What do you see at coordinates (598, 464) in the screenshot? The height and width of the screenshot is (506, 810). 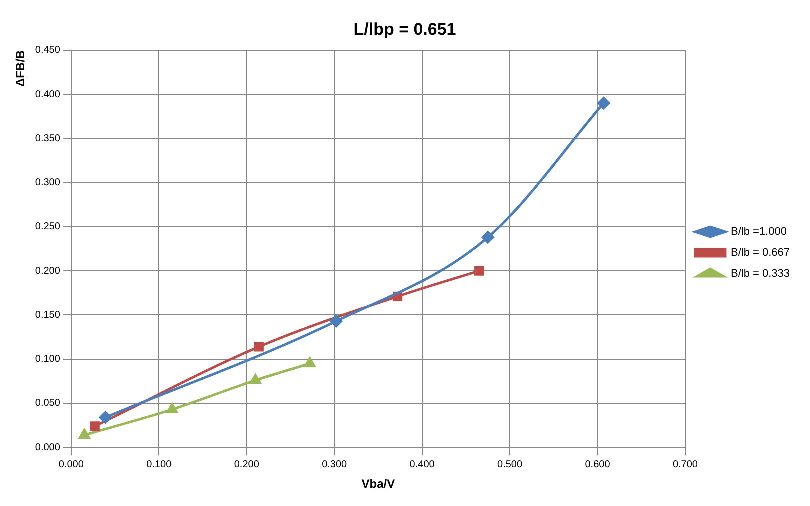 I see `x-tick-label: 0.600` at bounding box center [598, 464].